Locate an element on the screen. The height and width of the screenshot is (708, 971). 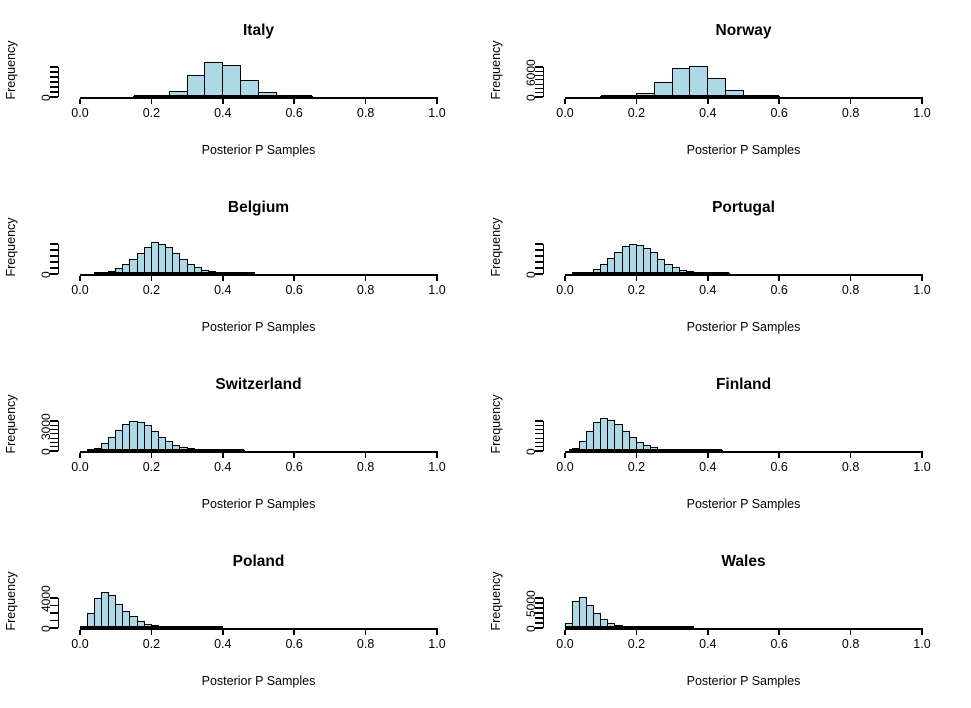
histogram-bar is located at coordinates (196, 86).